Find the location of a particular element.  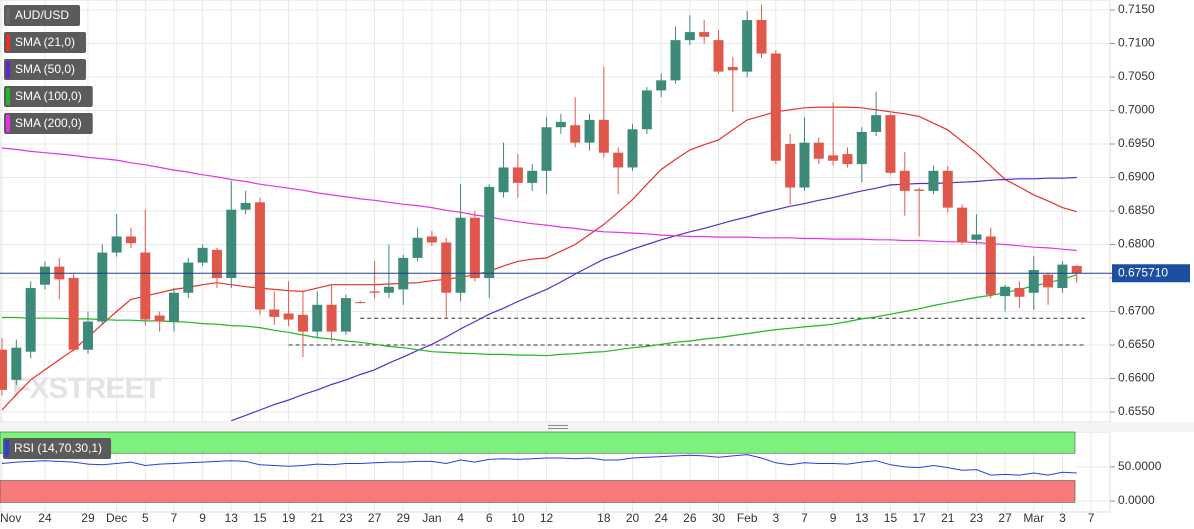

x-tick-label: Nov is located at coordinates (10, 518).